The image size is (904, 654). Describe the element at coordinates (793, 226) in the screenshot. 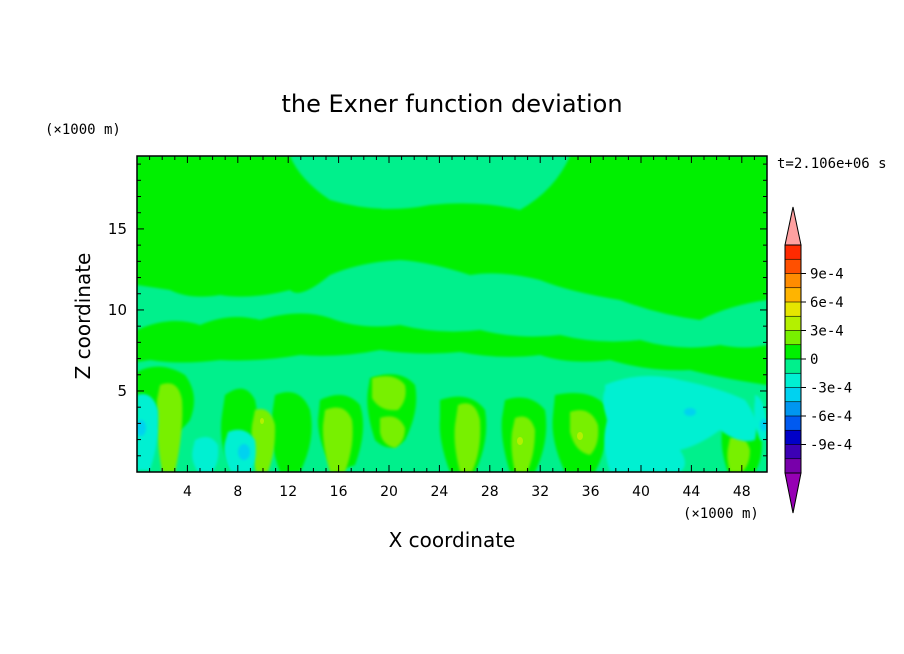

I see `colorbar-max-triangle` at that location.